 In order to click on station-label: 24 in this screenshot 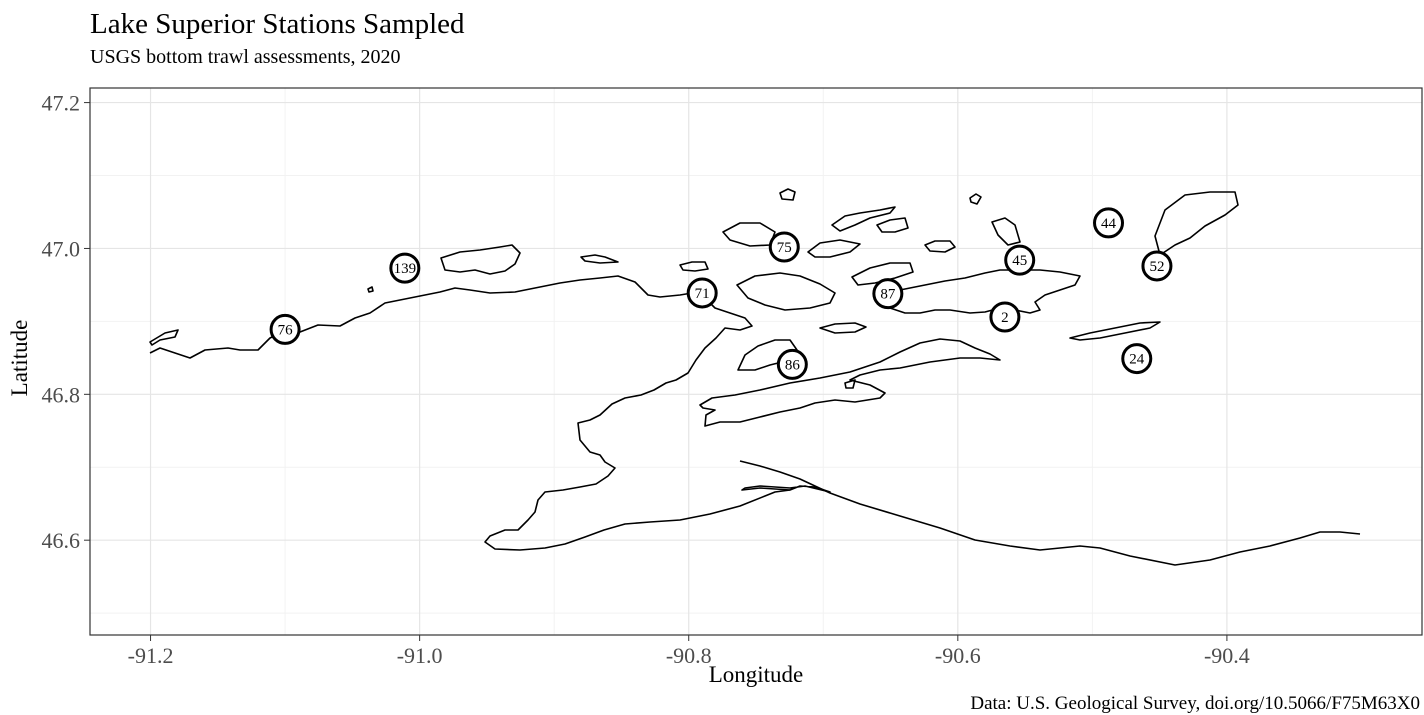, I will do `click(1137, 360)`.